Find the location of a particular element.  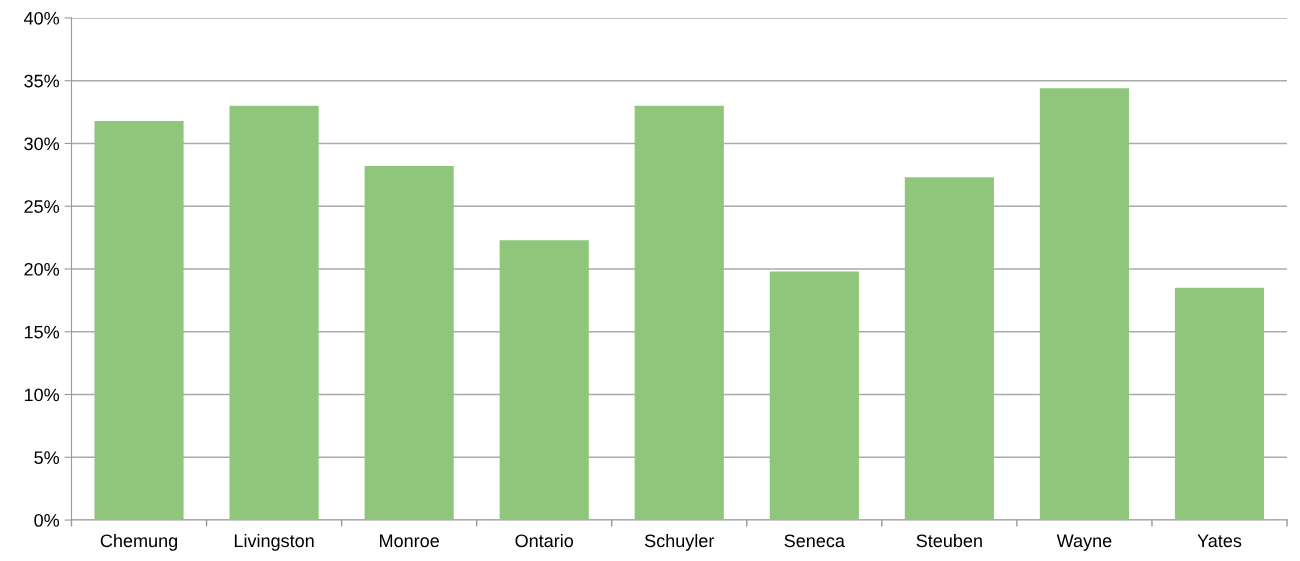

y-tick-label: 25% is located at coordinates (42, 206).